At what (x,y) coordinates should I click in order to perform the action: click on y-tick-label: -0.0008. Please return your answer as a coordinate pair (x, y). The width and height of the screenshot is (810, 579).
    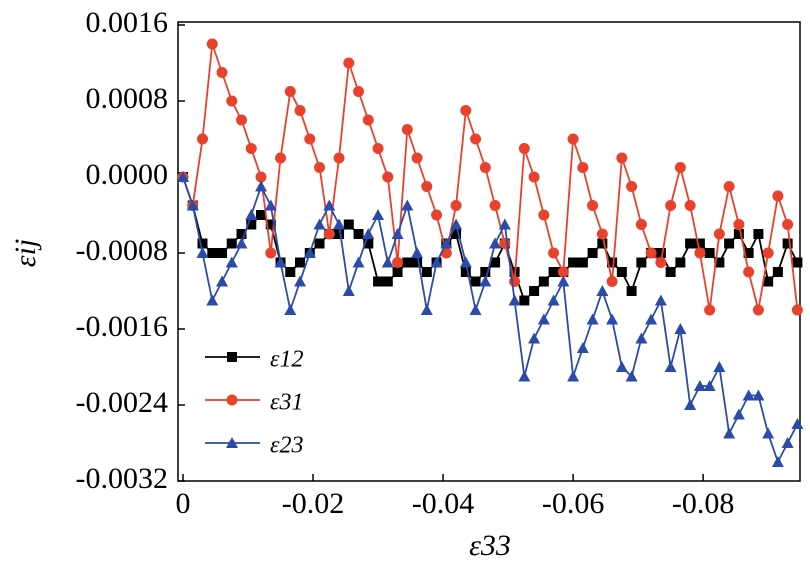
    Looking at the image, I should click on (122, 250).